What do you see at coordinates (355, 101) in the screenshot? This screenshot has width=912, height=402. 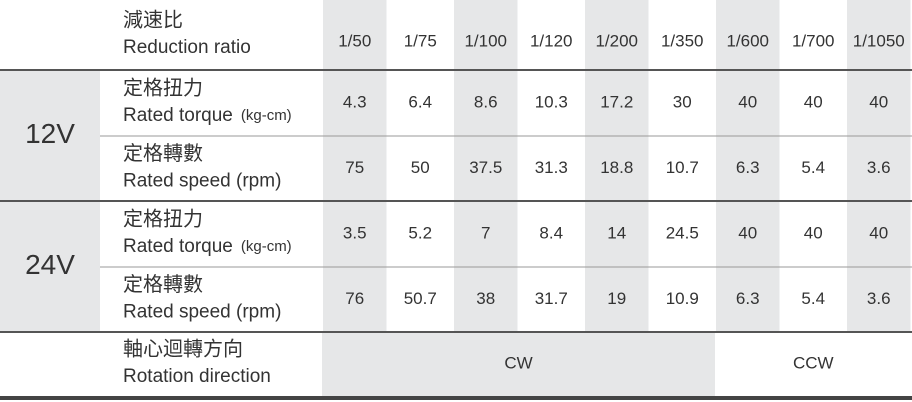 I see `cell-value: 4.3` at bounding box center [355, 101].